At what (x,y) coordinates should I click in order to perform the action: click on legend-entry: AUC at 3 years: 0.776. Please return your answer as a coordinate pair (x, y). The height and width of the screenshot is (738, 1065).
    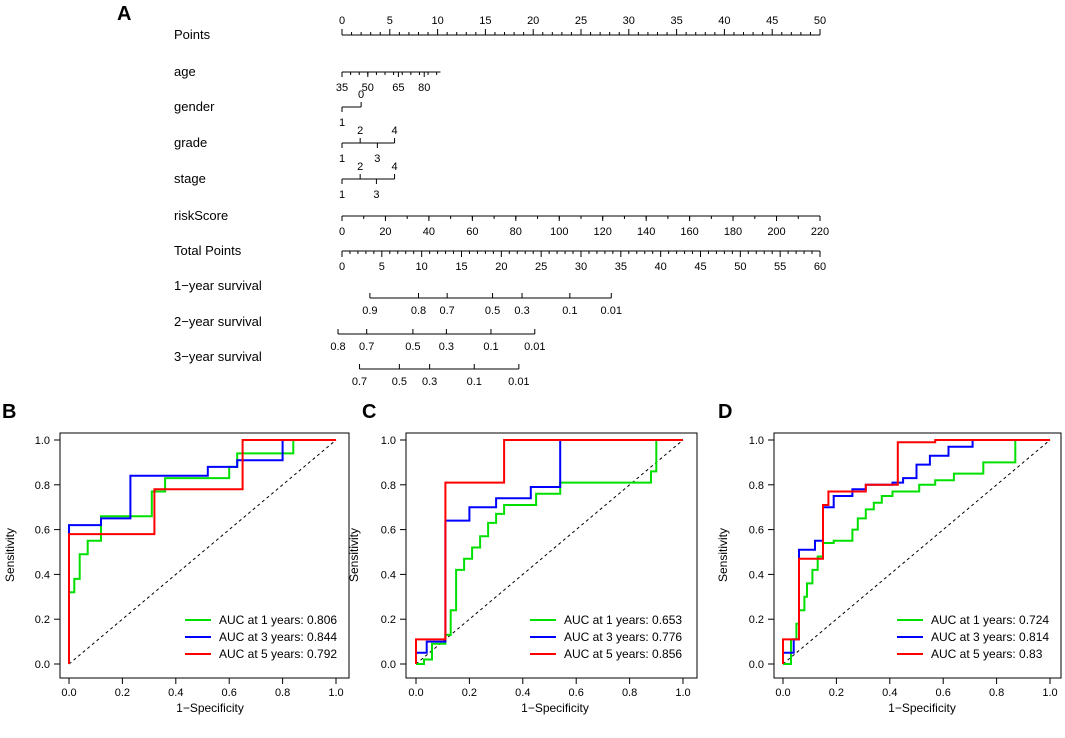
    Looking at the image, I should click on (623, 637).